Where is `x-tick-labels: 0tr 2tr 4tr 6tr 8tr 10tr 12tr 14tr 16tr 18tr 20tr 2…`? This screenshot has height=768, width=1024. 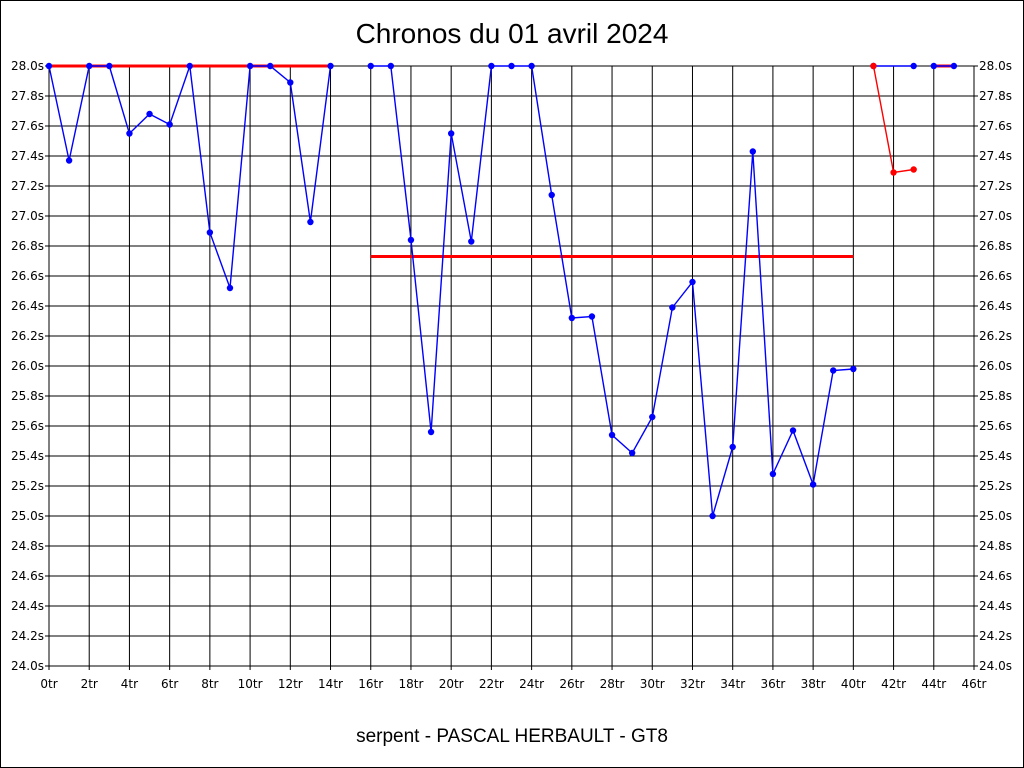
x-tick-labels: 0tr 2tr 4tr 6tr 8tr 10tr 12tr 14tr 16tr 18tr 20tr 2… is located at coordinates (513, 684).